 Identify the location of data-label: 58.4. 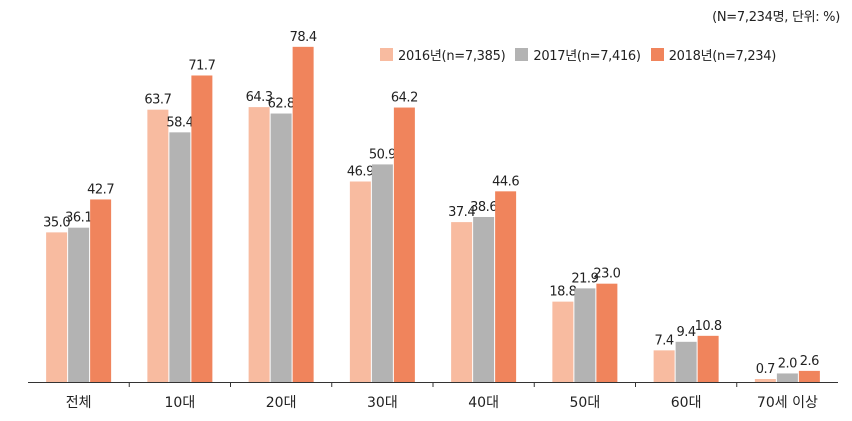
(179, 122).